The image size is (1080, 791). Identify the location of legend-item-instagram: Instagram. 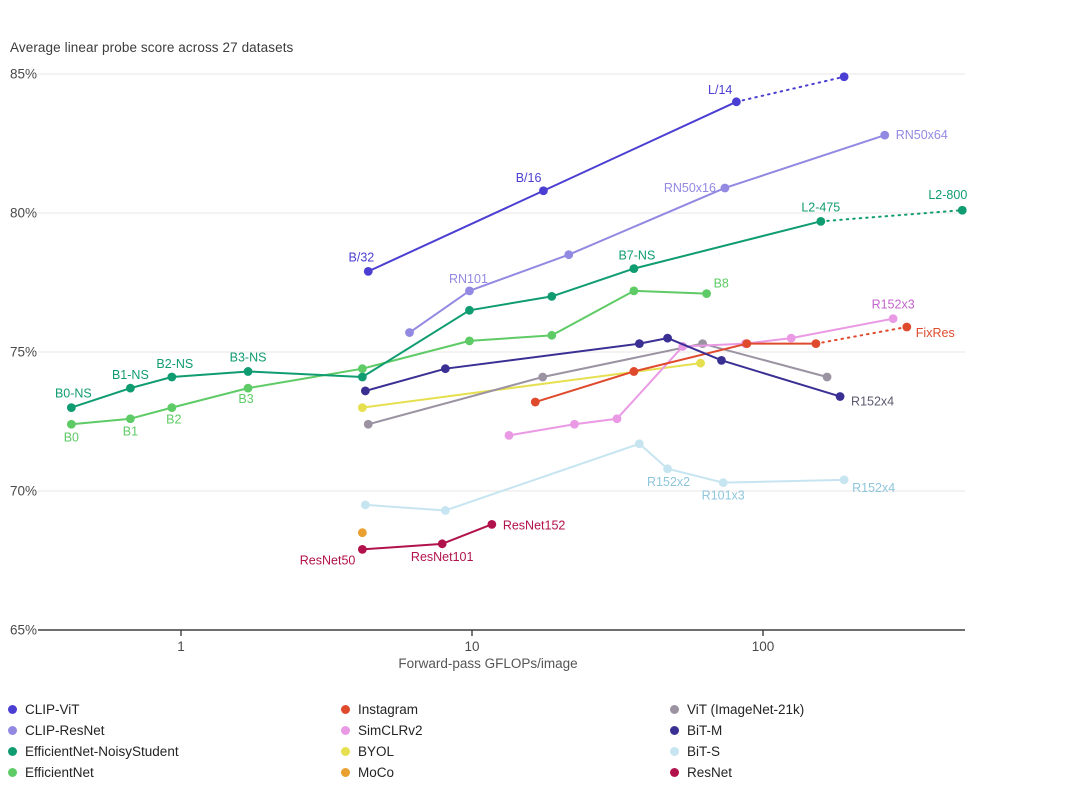
(382, 709).